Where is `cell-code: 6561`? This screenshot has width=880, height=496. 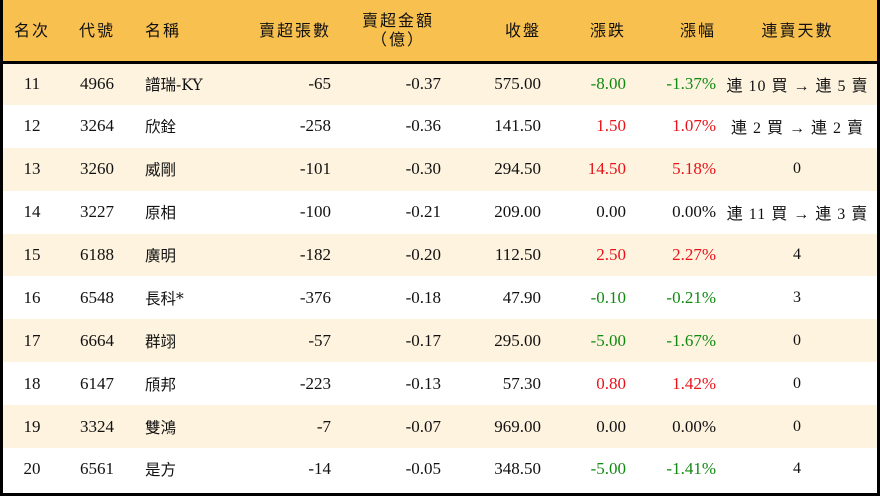
cell-code: 6561 is located at coordinates (97, 469).